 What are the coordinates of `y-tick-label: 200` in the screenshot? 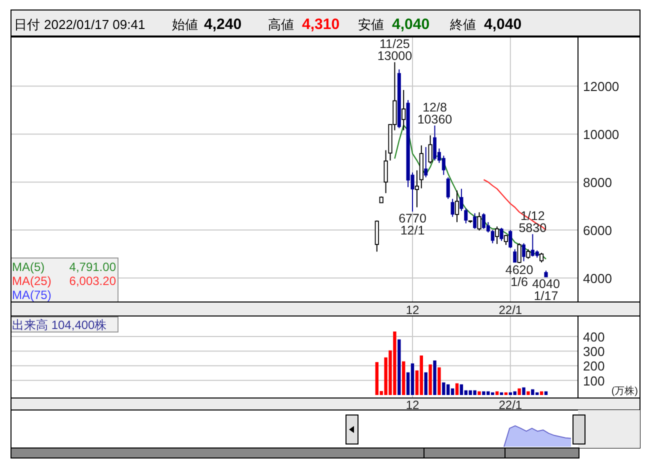 It's located at (594, 366).